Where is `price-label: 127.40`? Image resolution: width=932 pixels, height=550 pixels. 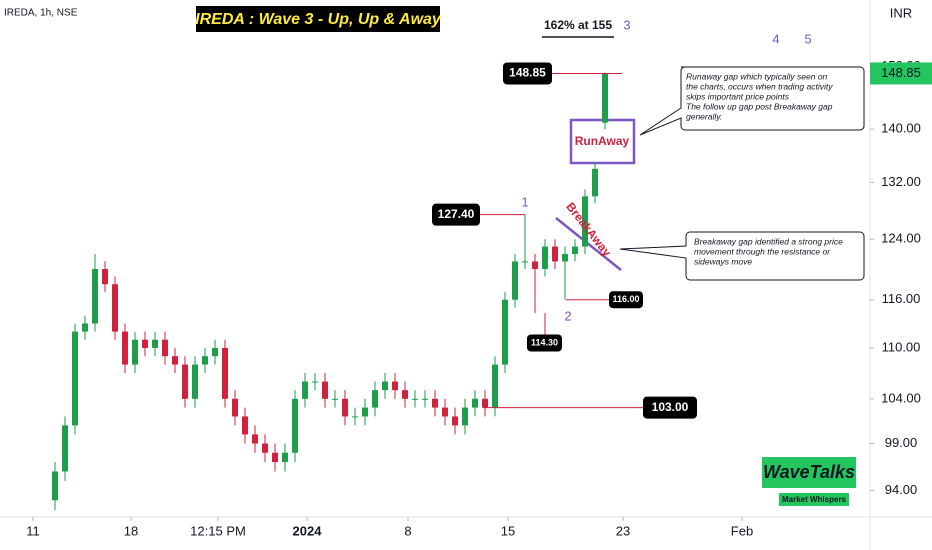 price-label: 127.40 is located at coordinates (456, 214).